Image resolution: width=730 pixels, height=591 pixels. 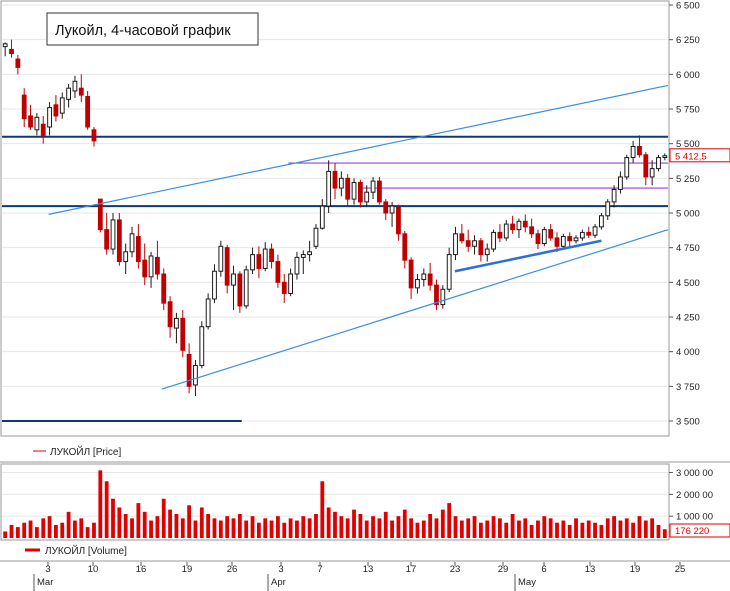 What do you see at coordinates (187, 569) in the screenshot?
I see `time-day-label: 19` at bounding box center [187, 569].